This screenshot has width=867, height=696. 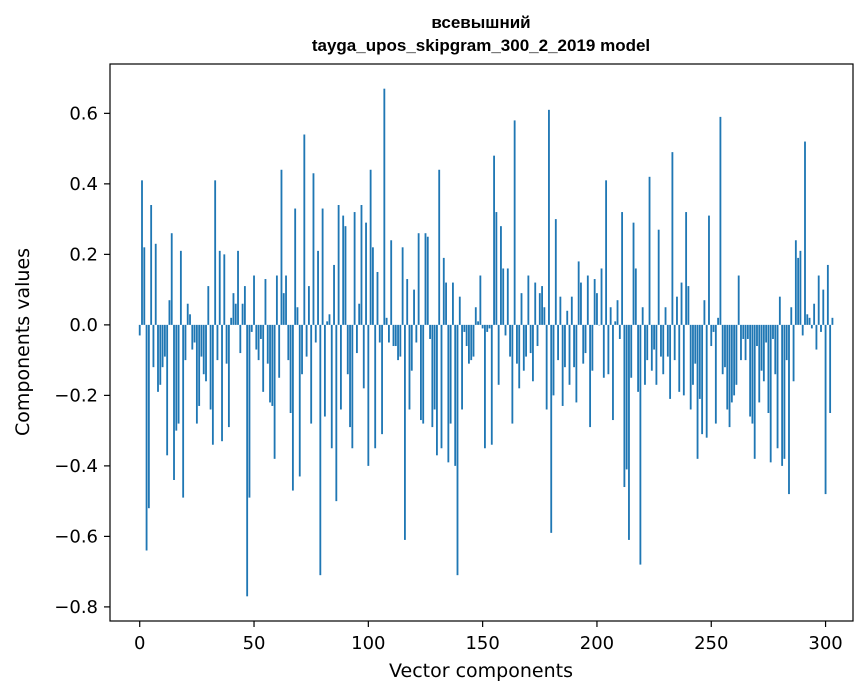 What do you see at coordinates (597, 643) in the screenshot?
I see `x-tick-label: 200` at bounding box center [597, 643].